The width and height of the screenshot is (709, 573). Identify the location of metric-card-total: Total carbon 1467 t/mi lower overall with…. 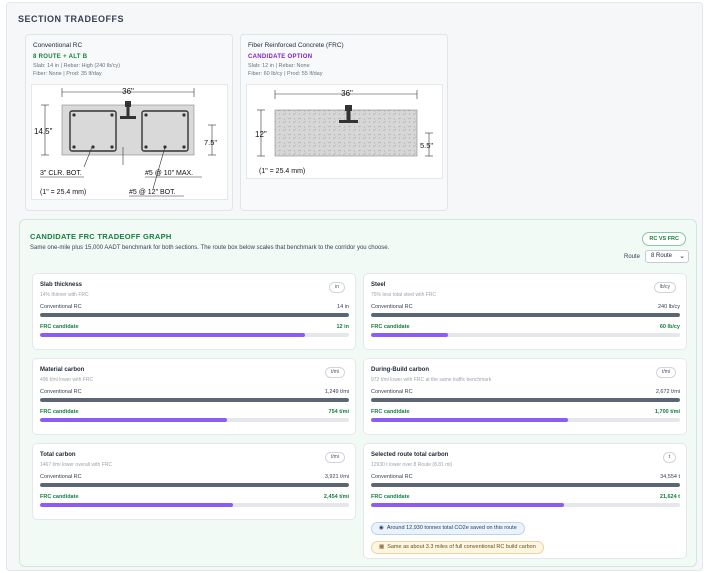
(194, 481).